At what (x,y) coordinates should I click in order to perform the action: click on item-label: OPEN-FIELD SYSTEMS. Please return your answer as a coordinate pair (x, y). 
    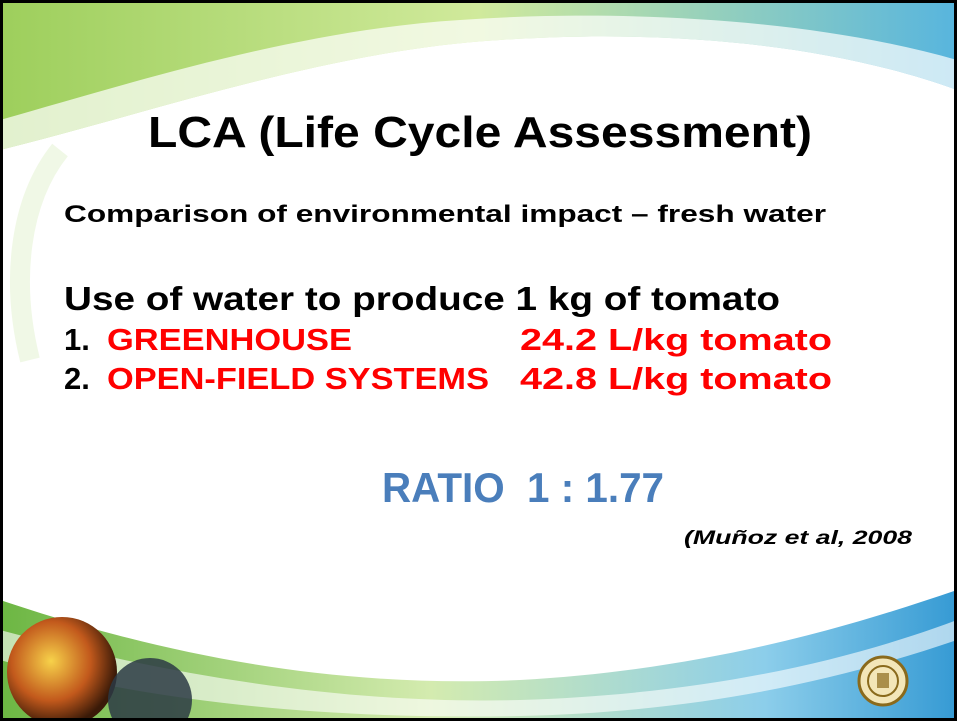
    Looking at the image, I should click on (298, 378).